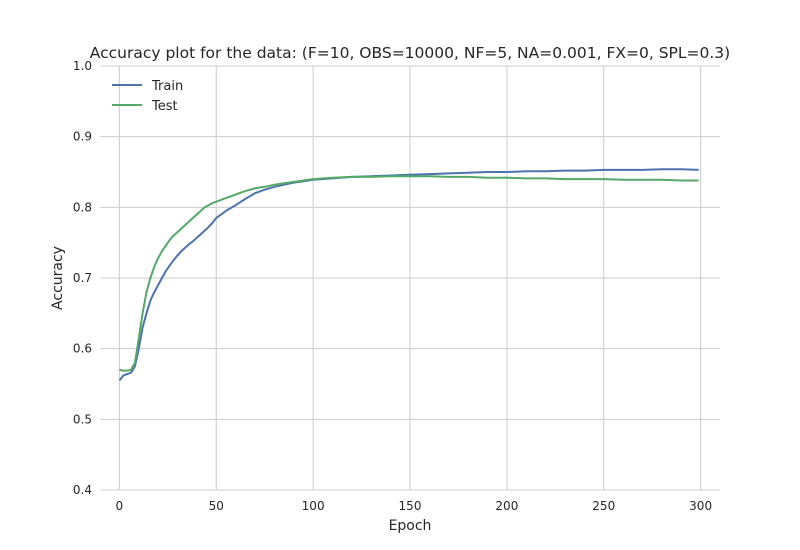  Describe the element at coordinates (410, 506) in the screenshot. I see `x-tick-label: 150` at that location.